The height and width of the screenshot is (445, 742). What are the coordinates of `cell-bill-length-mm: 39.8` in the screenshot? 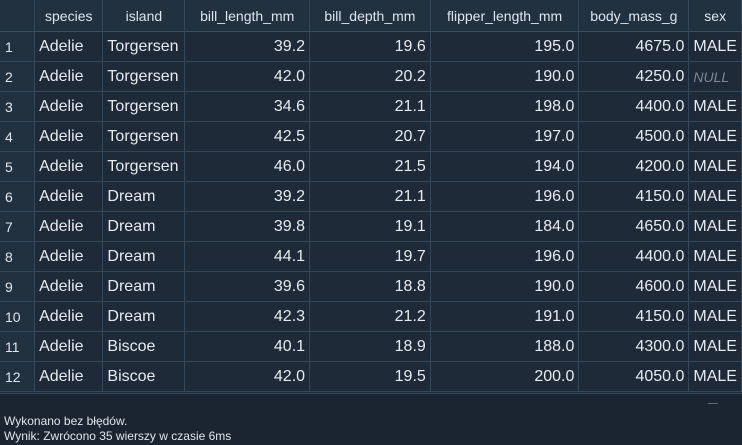 It's located at (247, 226).